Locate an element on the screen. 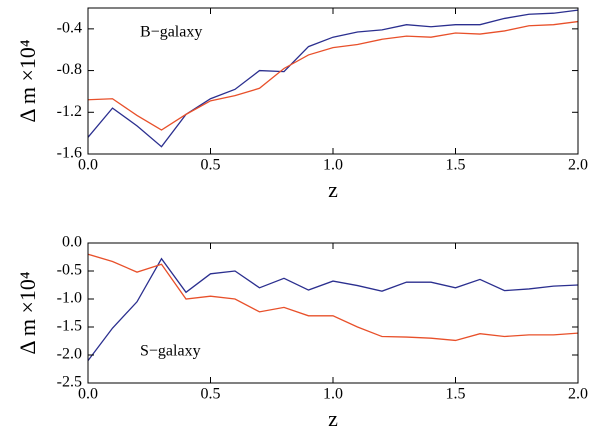  y-tick-label: -2.5 is located at coordinates (69, 382).